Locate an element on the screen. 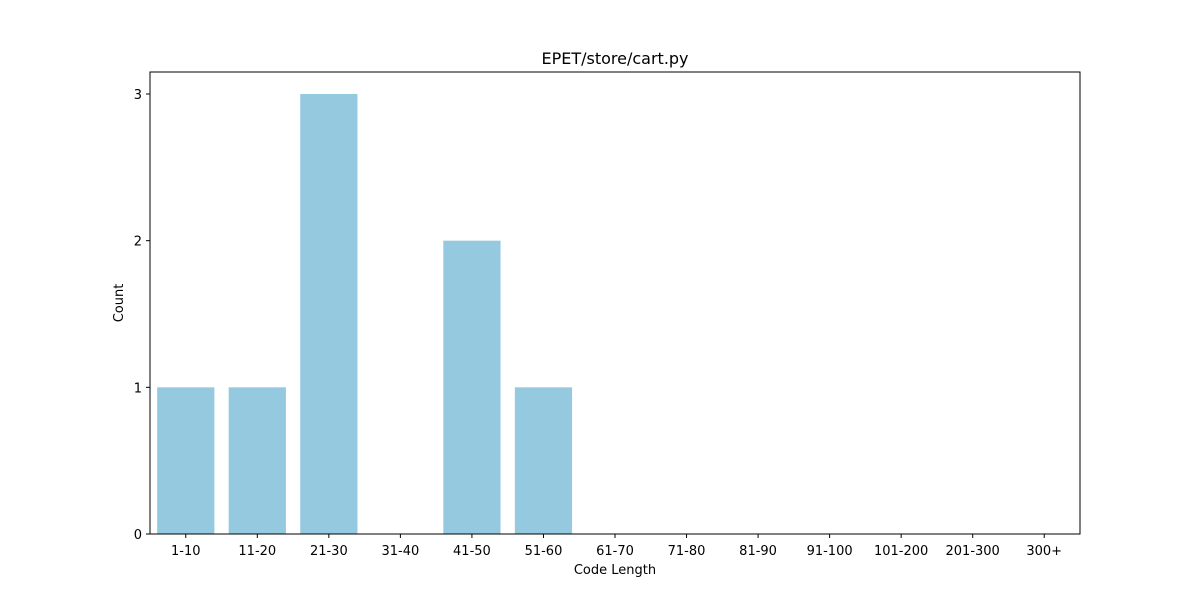  x-tick-label: 11-20 is located at coordinates (257, 551).